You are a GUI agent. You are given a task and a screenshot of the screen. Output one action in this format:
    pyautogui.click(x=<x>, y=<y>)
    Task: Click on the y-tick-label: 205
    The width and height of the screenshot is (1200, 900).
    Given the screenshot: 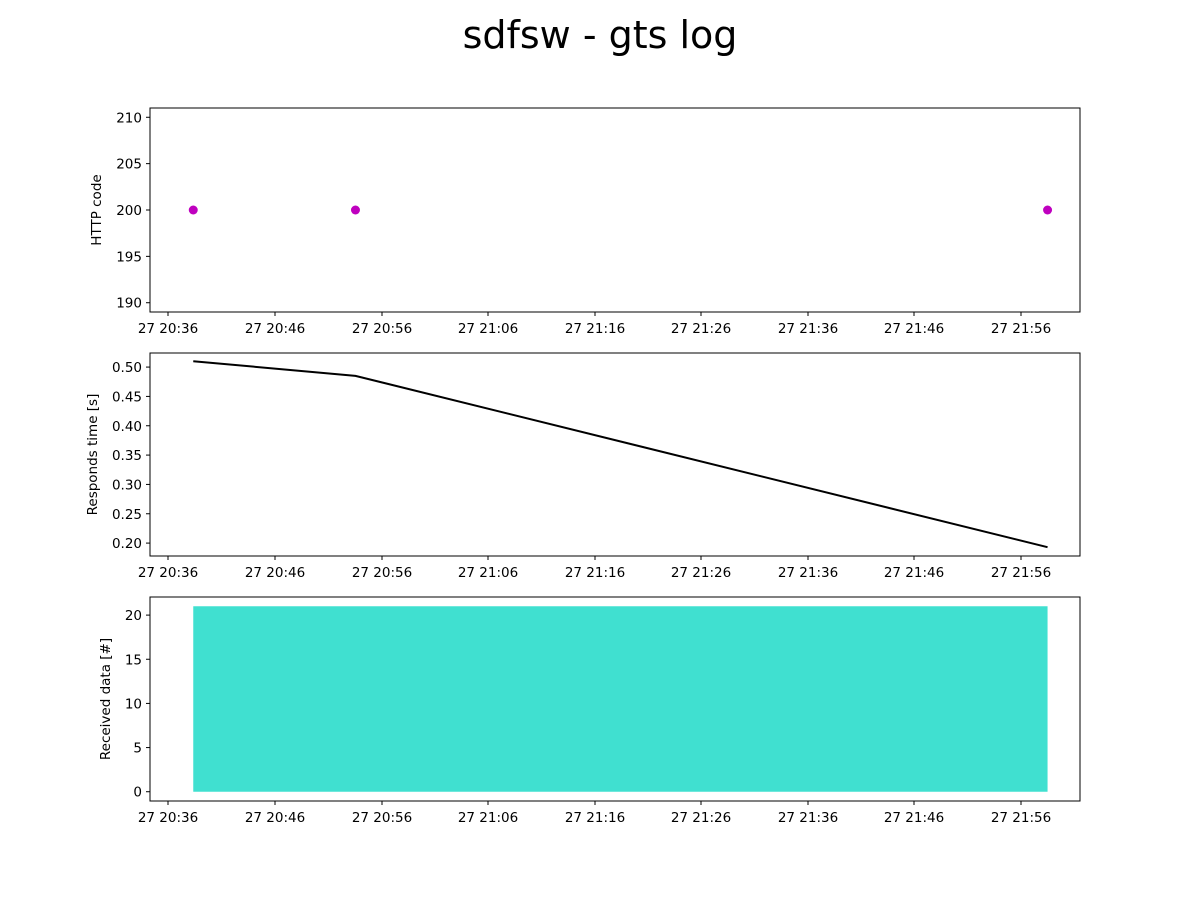 What is the action you would take?
    pyautogui.click(x=129, y=165)
    